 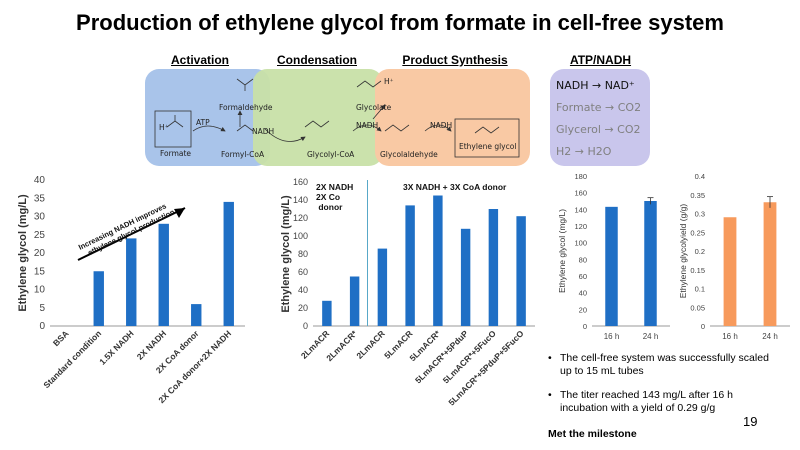 What do you see at coordinates (317, 60) in the screenshot?
I see `section-condensation-title: Condensation` at bounding box center [317, 60].